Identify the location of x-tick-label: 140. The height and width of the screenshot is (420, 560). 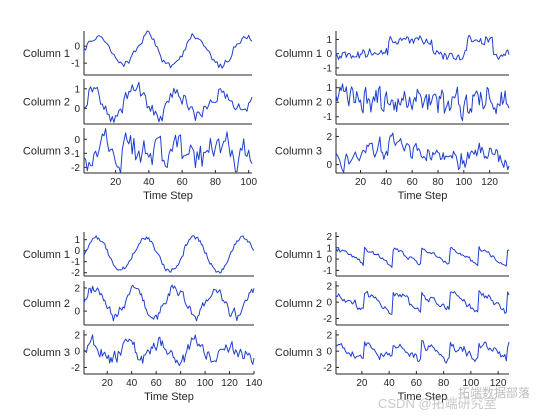
(254, 383).